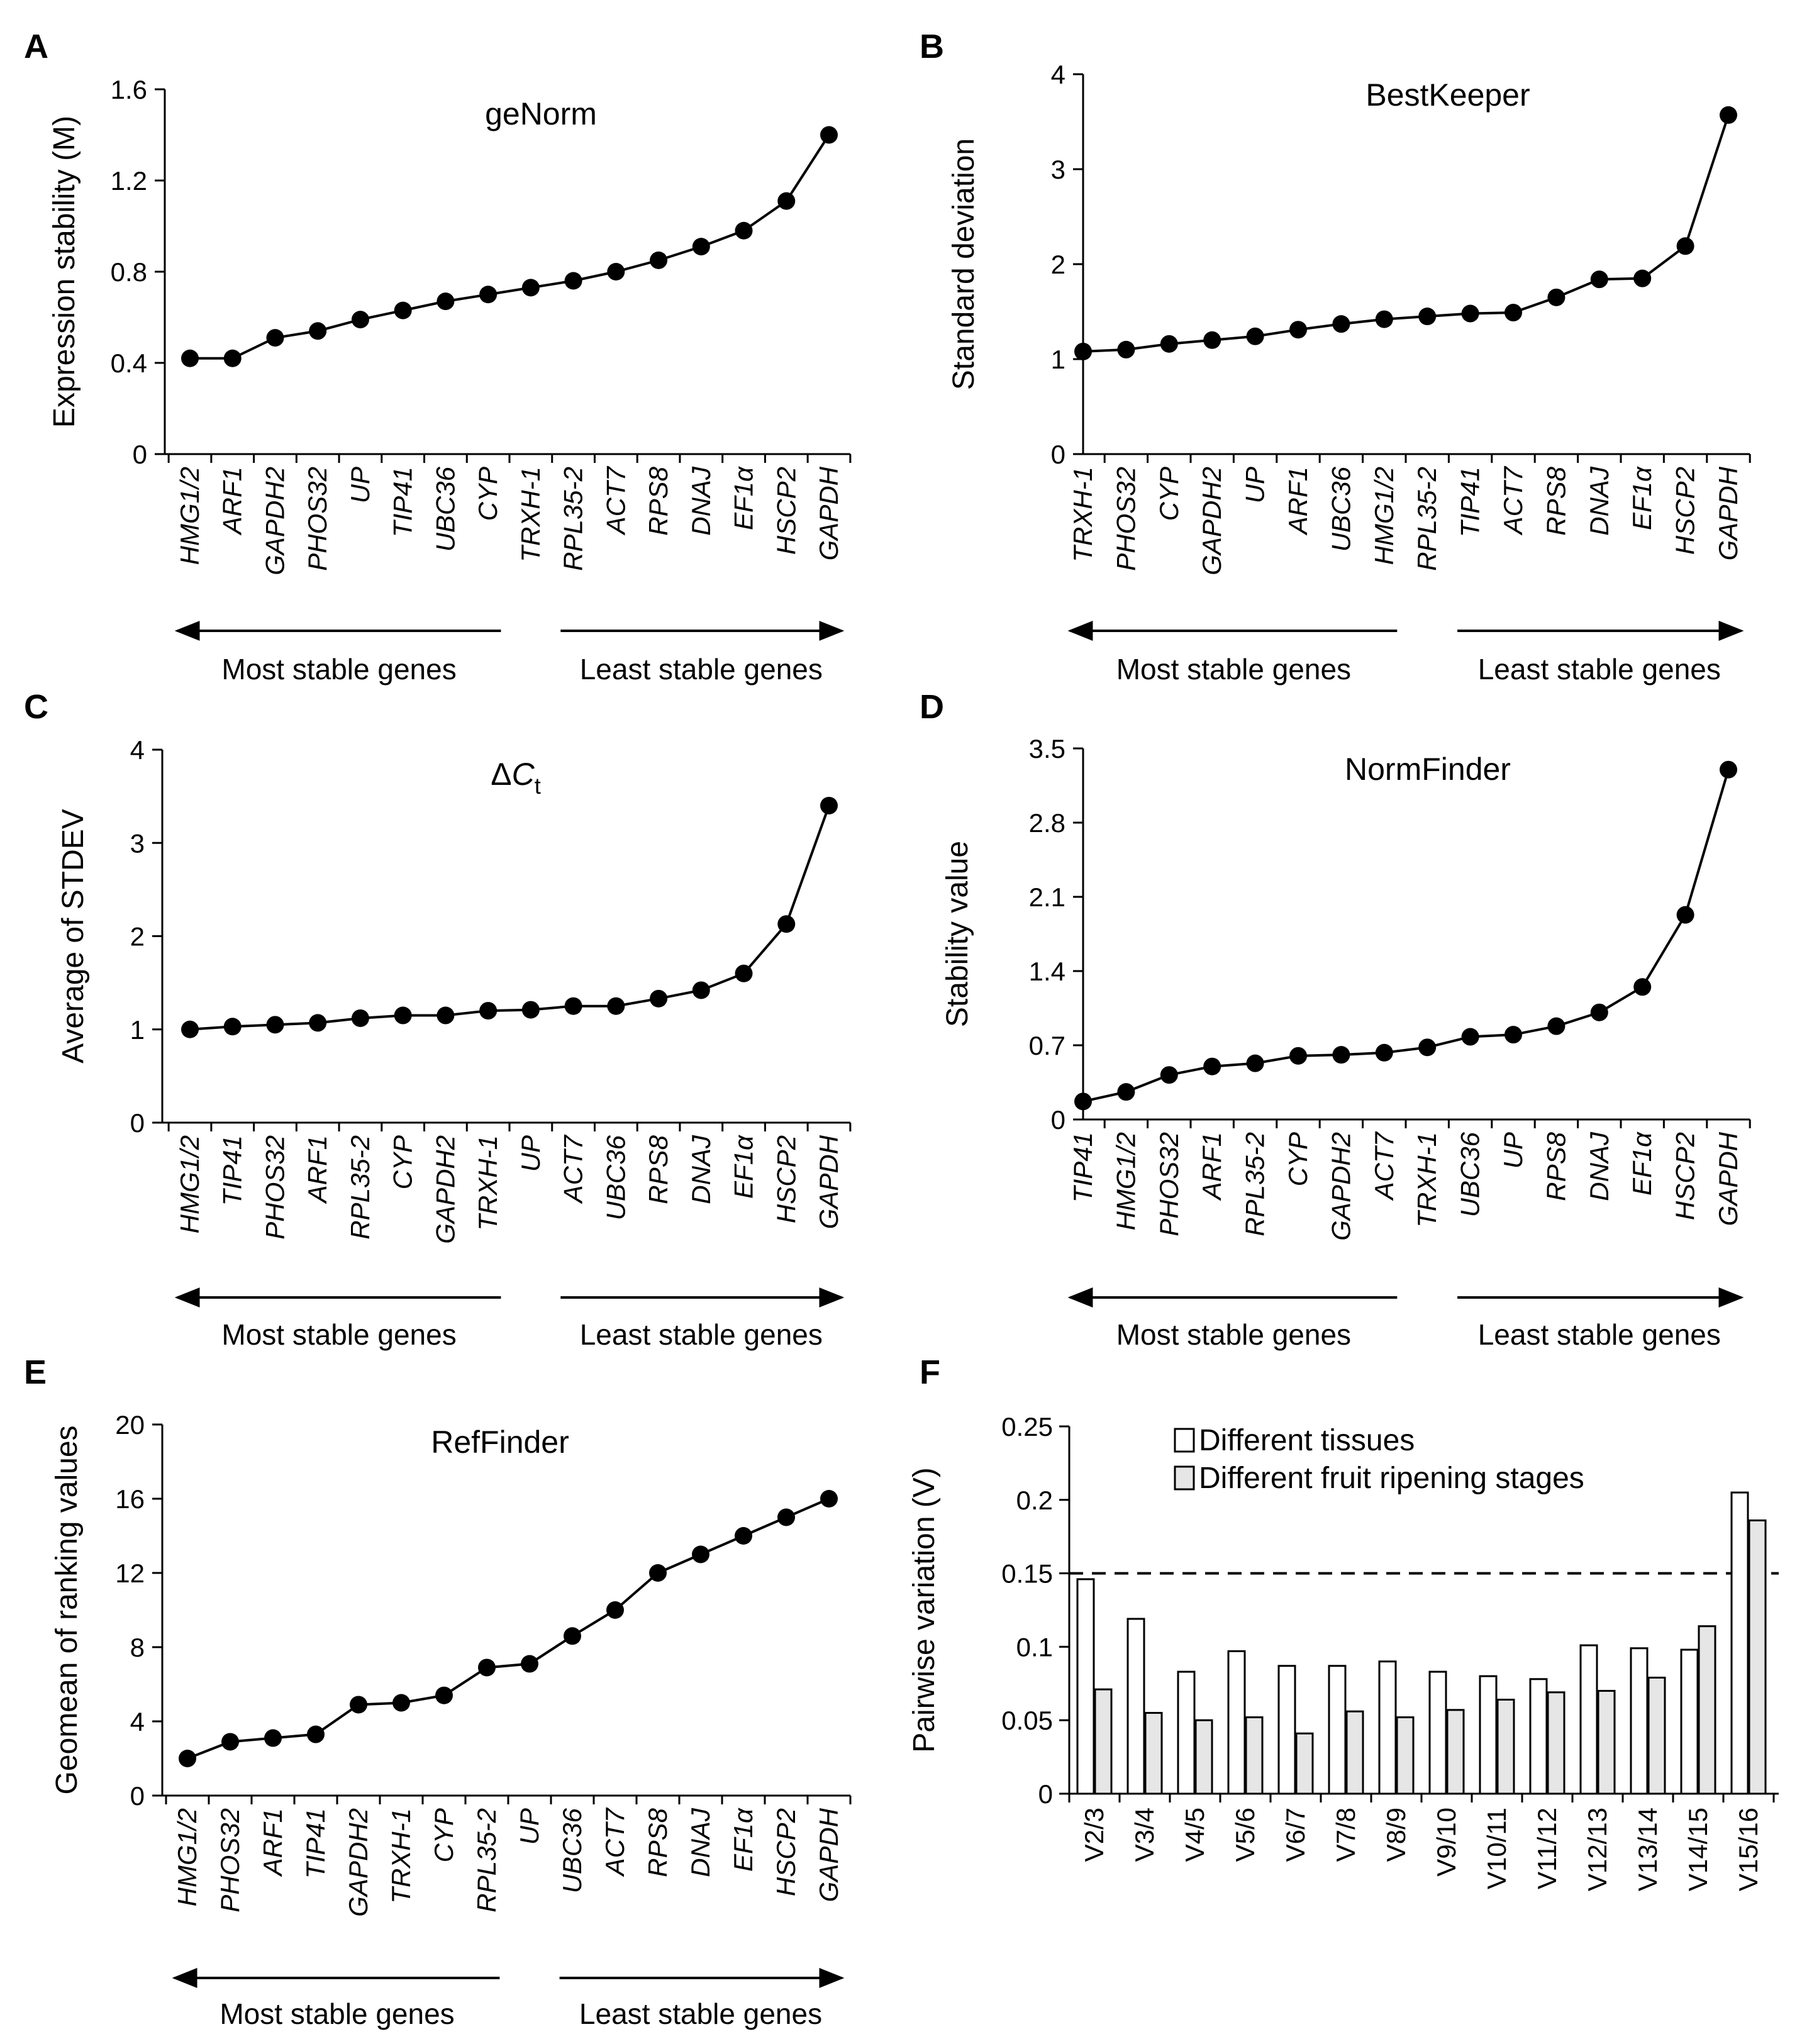 The image size is (1802, 2044). I want to click on gene-label-rps8: RPS8, so click(657, 1842).